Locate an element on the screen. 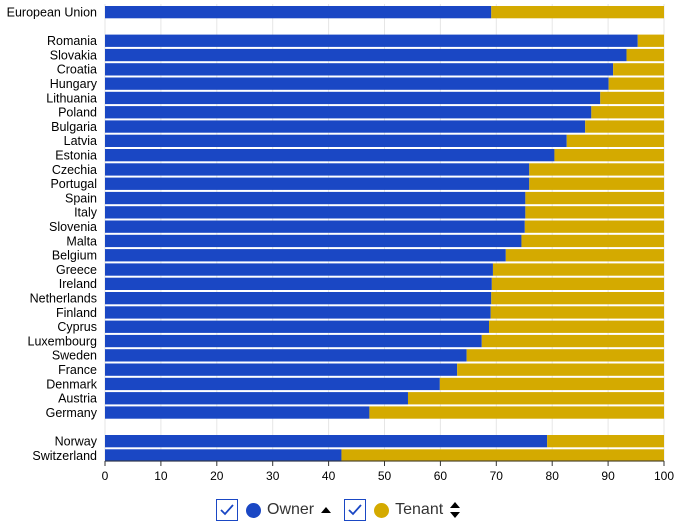  x-tick-label-30: 30 is located at coordinates (273, 476).